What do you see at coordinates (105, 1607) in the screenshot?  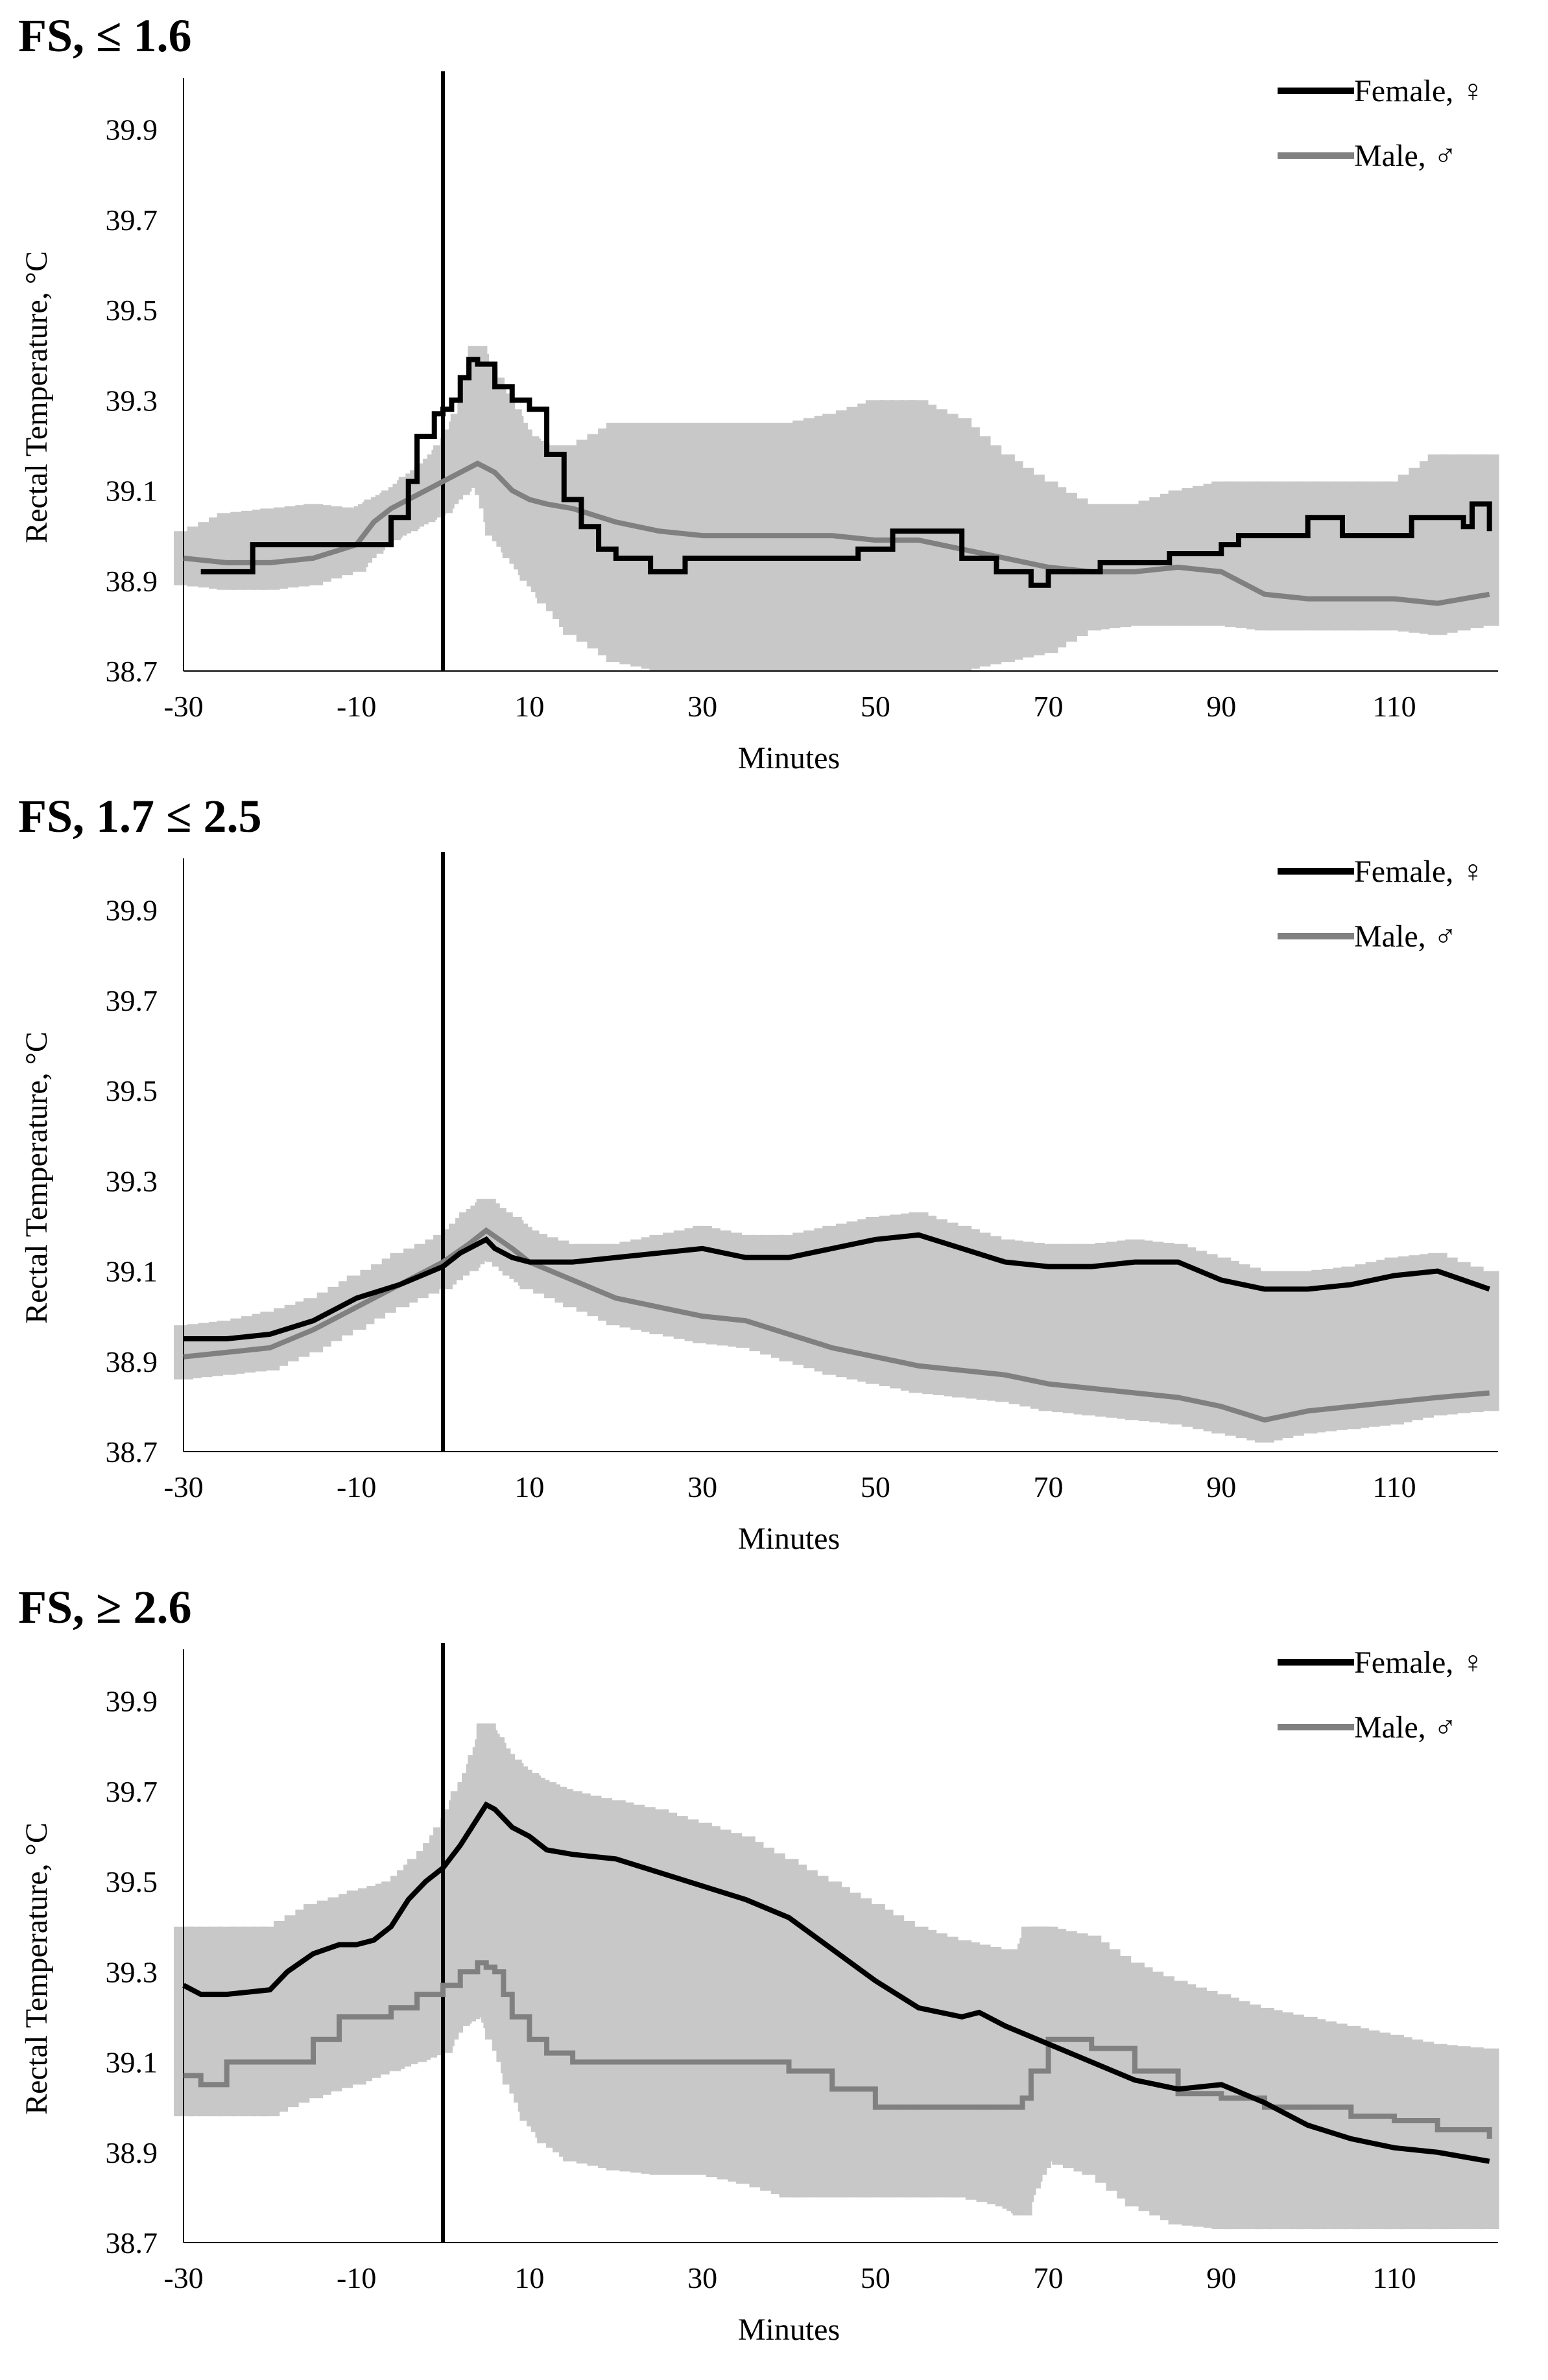 I see `panel-title: FS, ≥ 2.6` at bounding box center [105, 1607].